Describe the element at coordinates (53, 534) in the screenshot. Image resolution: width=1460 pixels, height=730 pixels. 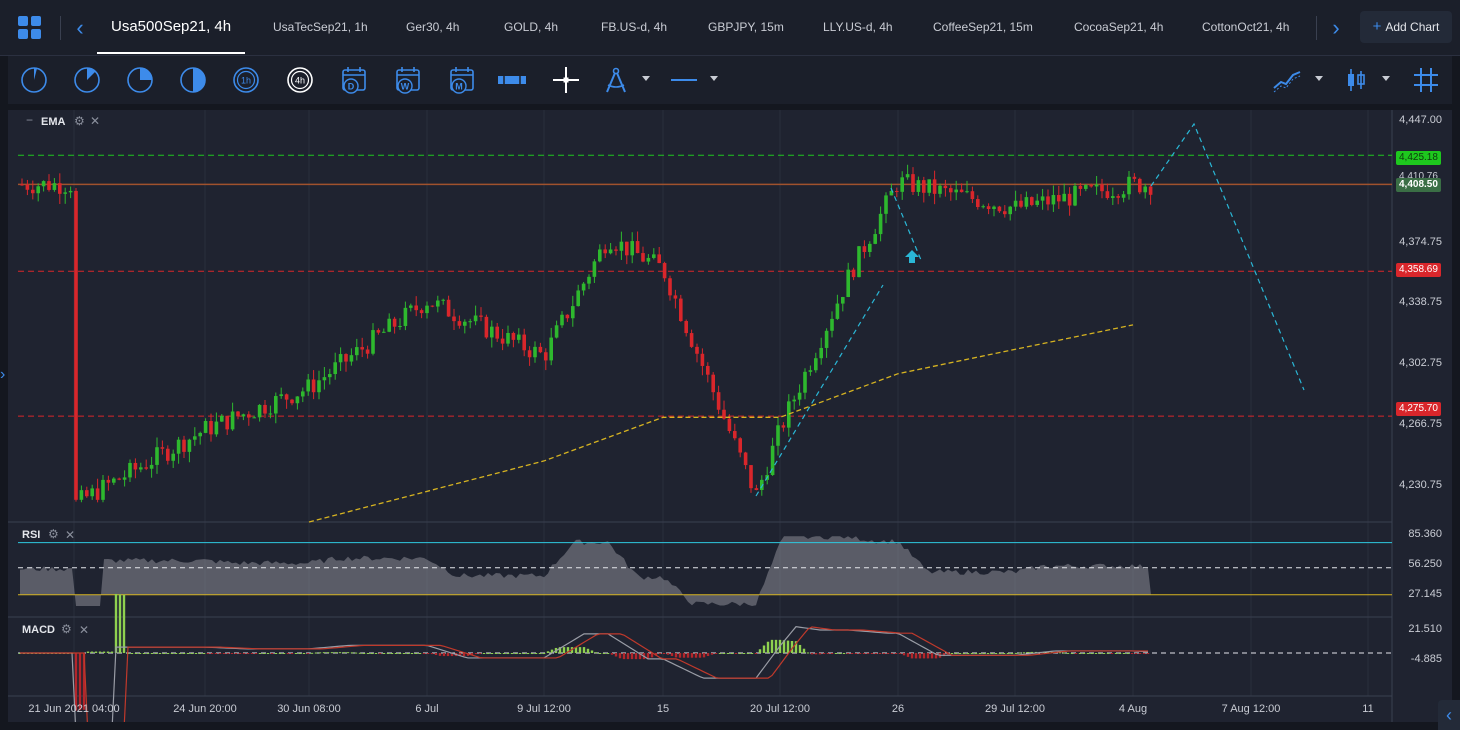
I see `rsi-settings-gear-icon: ⚙` at that location.